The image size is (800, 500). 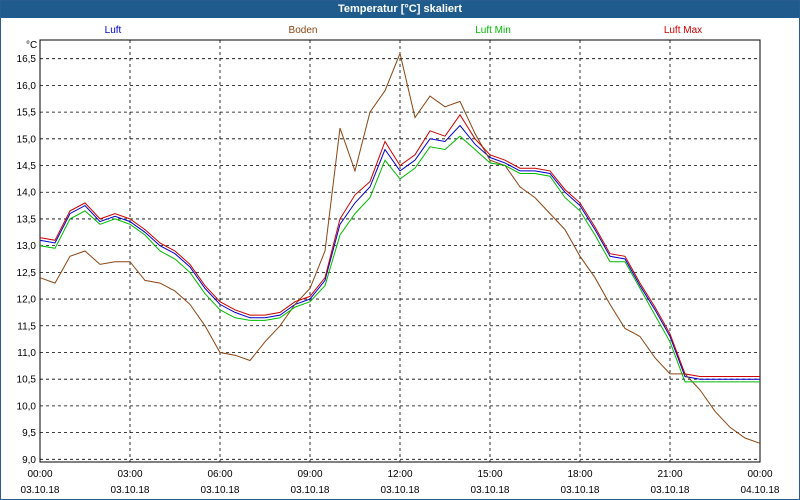 I want to click on y-tick-label: 12,0, so click(x=27, y=300).